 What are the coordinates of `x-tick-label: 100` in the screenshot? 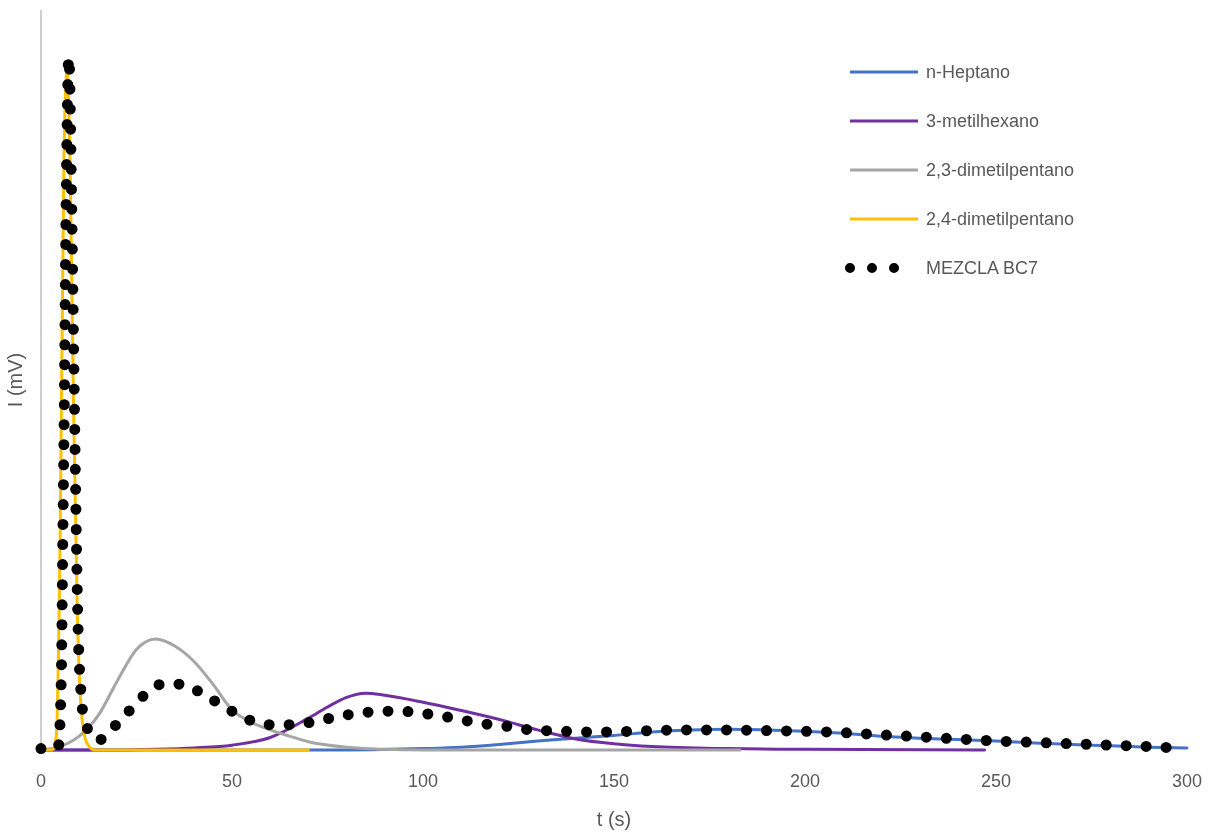 It's located at (423, 781).